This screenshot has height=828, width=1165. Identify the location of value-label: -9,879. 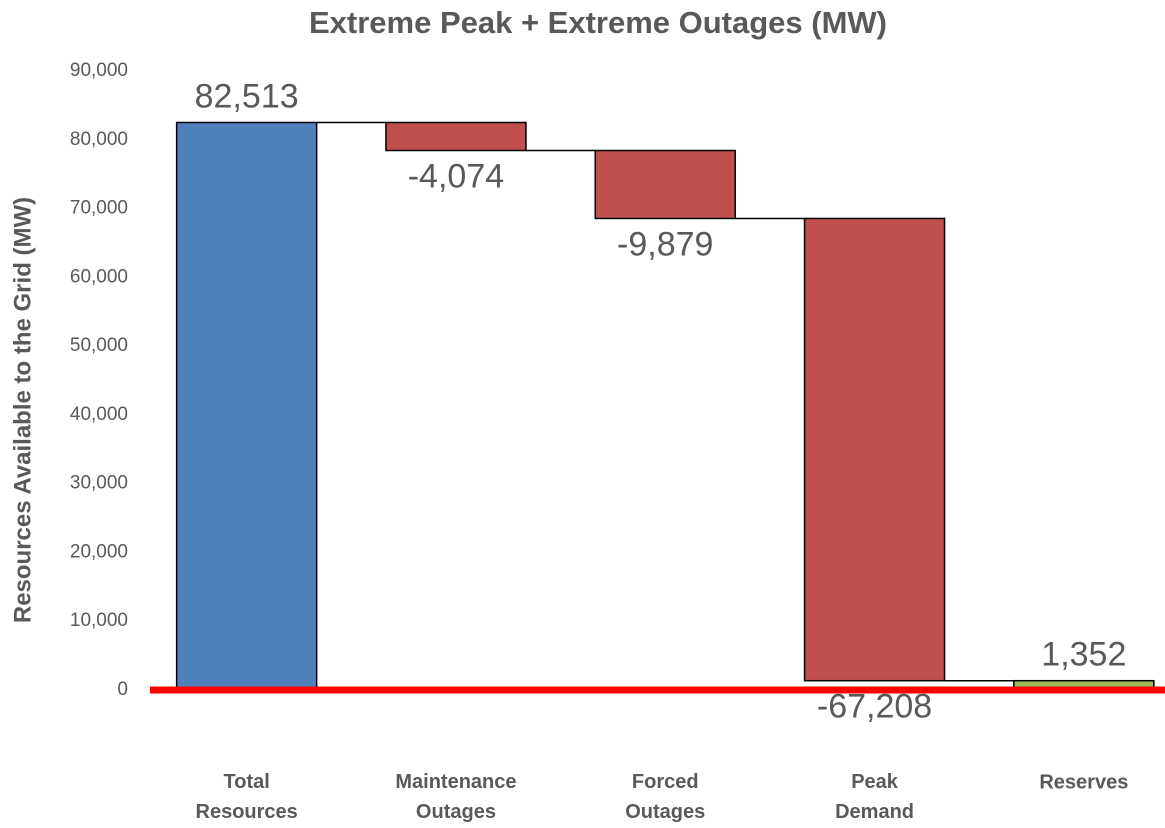
(665, 244).